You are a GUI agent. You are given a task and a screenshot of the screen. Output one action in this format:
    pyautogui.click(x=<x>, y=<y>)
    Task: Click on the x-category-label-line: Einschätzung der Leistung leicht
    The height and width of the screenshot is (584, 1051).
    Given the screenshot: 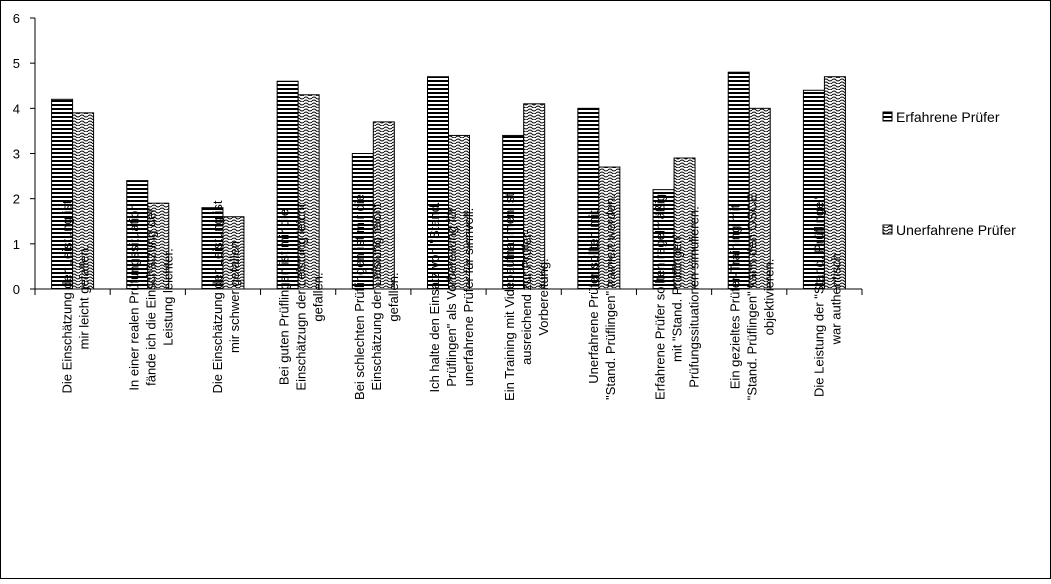 What is the action you would take?
    pyautogui.click(x=376, y=297)
    